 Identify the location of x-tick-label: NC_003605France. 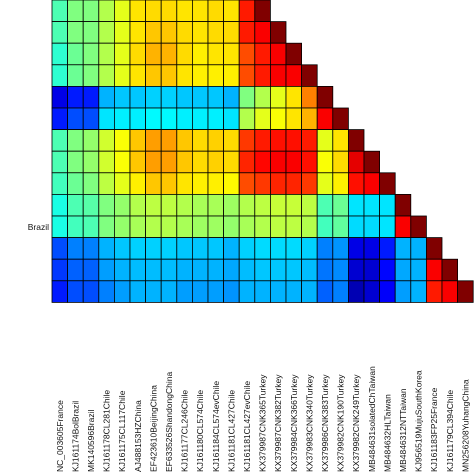
(60, 436).